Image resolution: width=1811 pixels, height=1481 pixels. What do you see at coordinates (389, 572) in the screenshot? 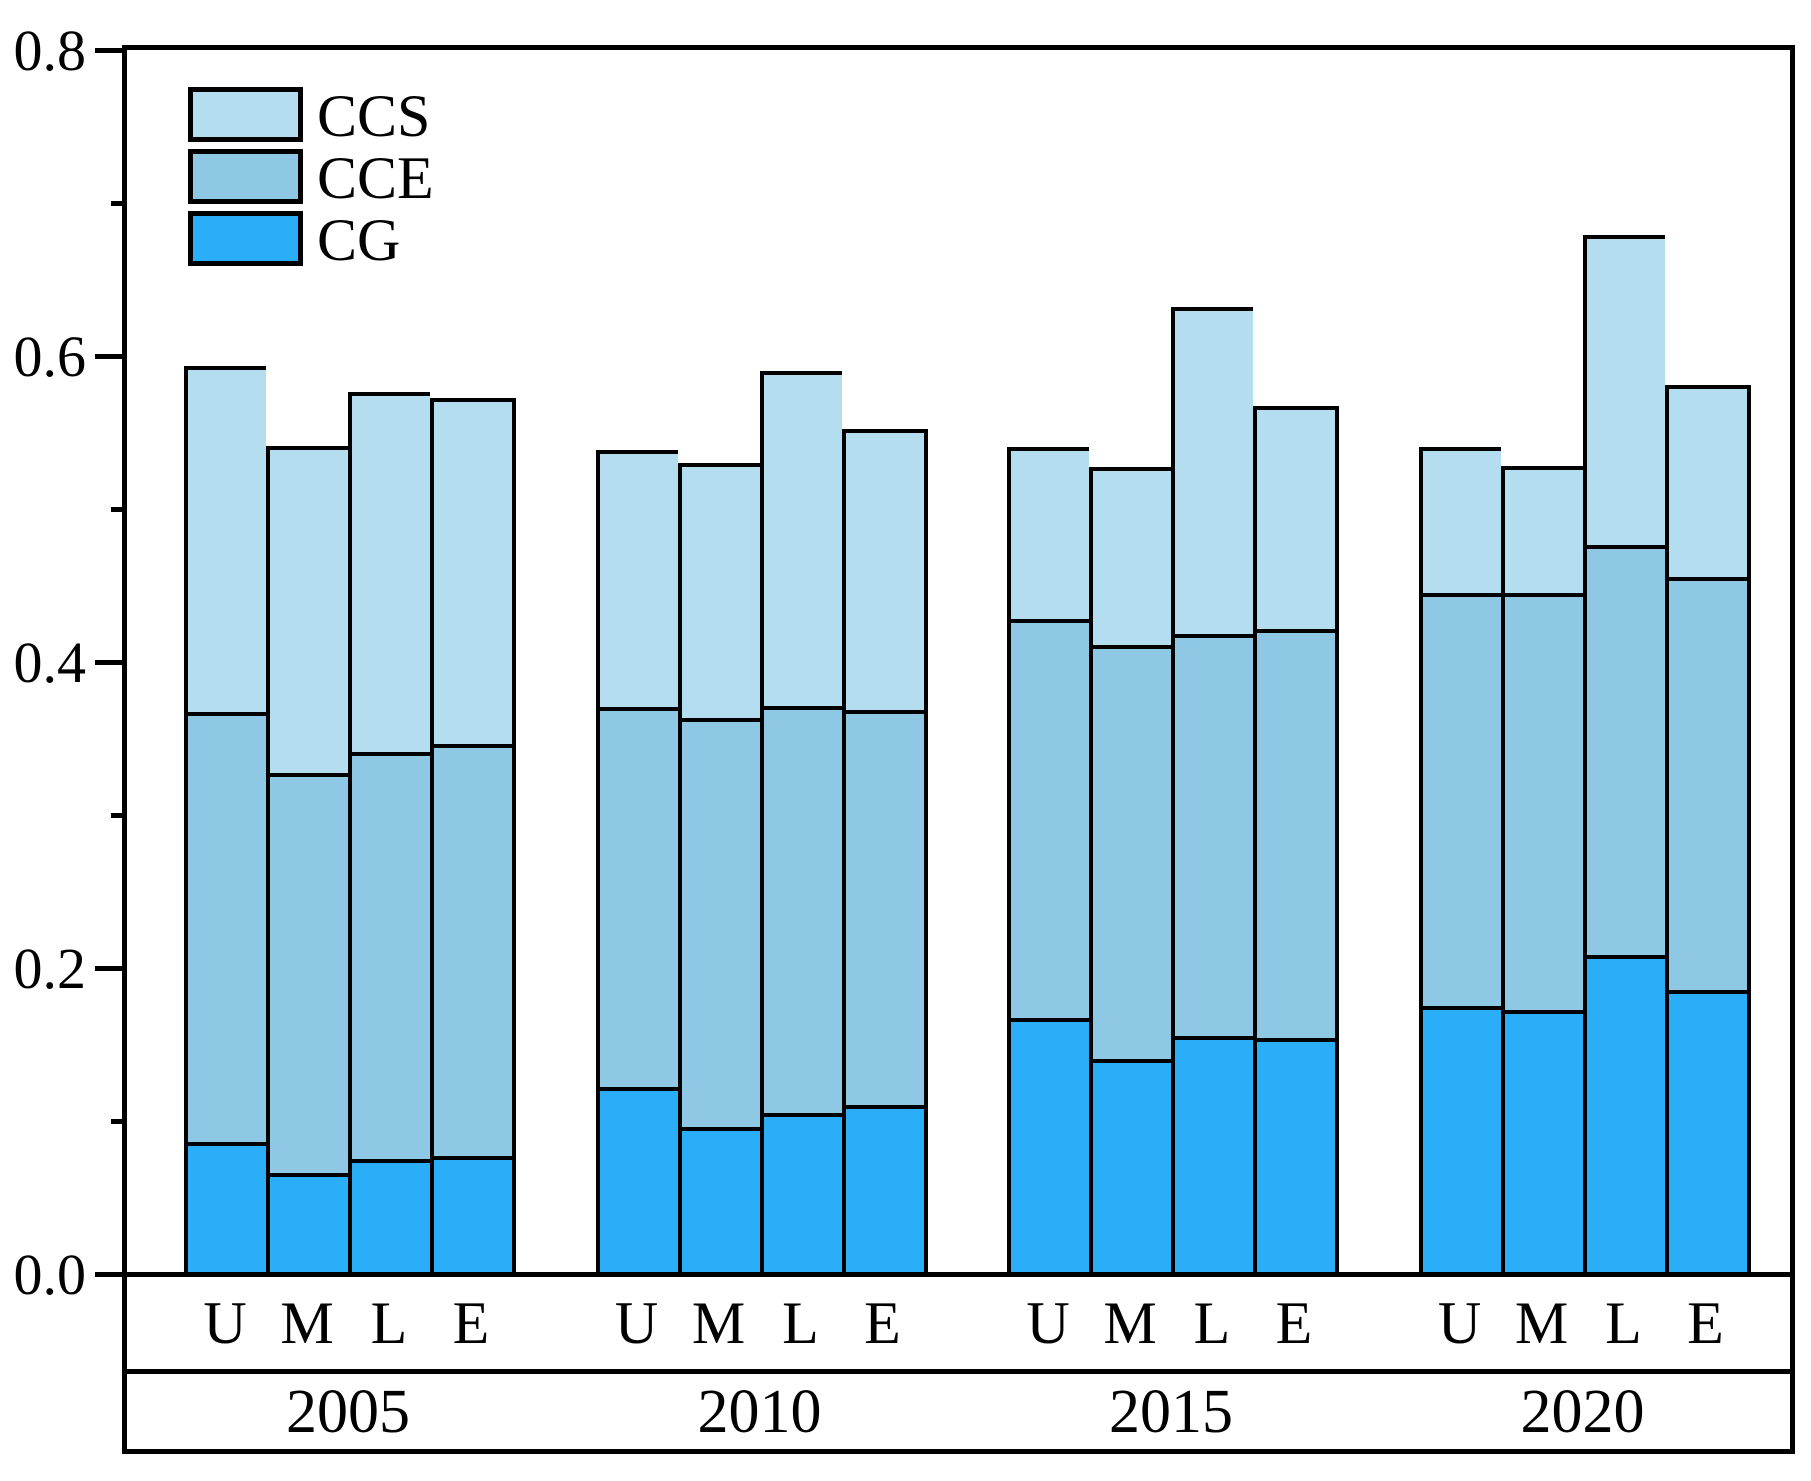
I see `bar-segment-ccs-2005-L` at bounding box center [389, 572].